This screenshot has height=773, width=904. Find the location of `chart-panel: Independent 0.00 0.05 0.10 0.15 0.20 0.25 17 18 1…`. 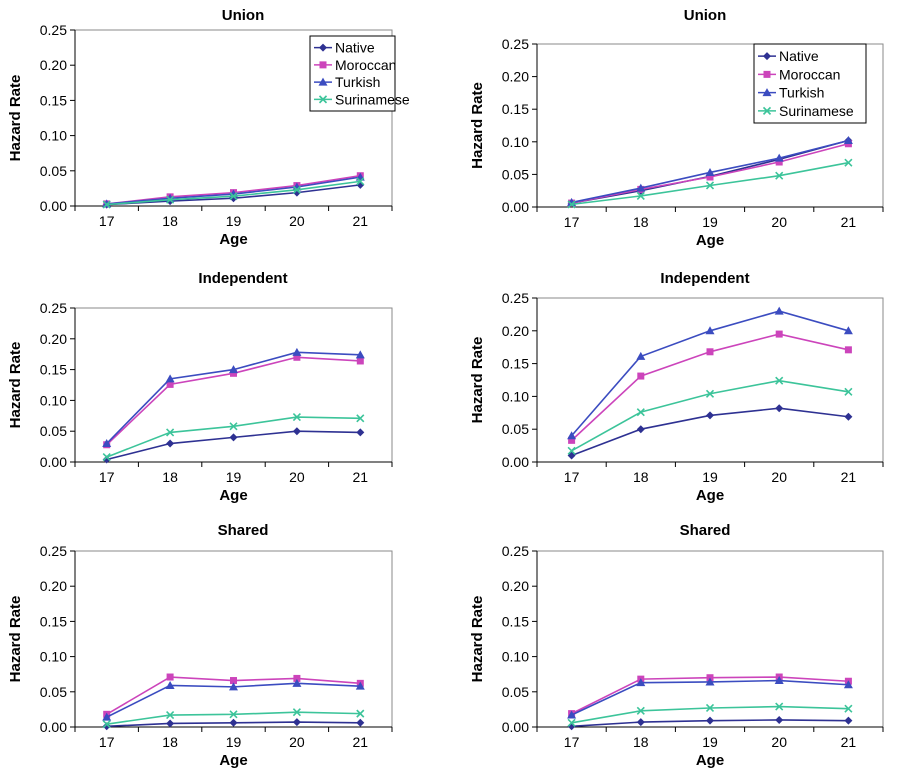

chart-panel: Independent 0.00 0.05 0.10 0.15 0.20 0.25 17 18 1… is located at coordinates (200, 387).